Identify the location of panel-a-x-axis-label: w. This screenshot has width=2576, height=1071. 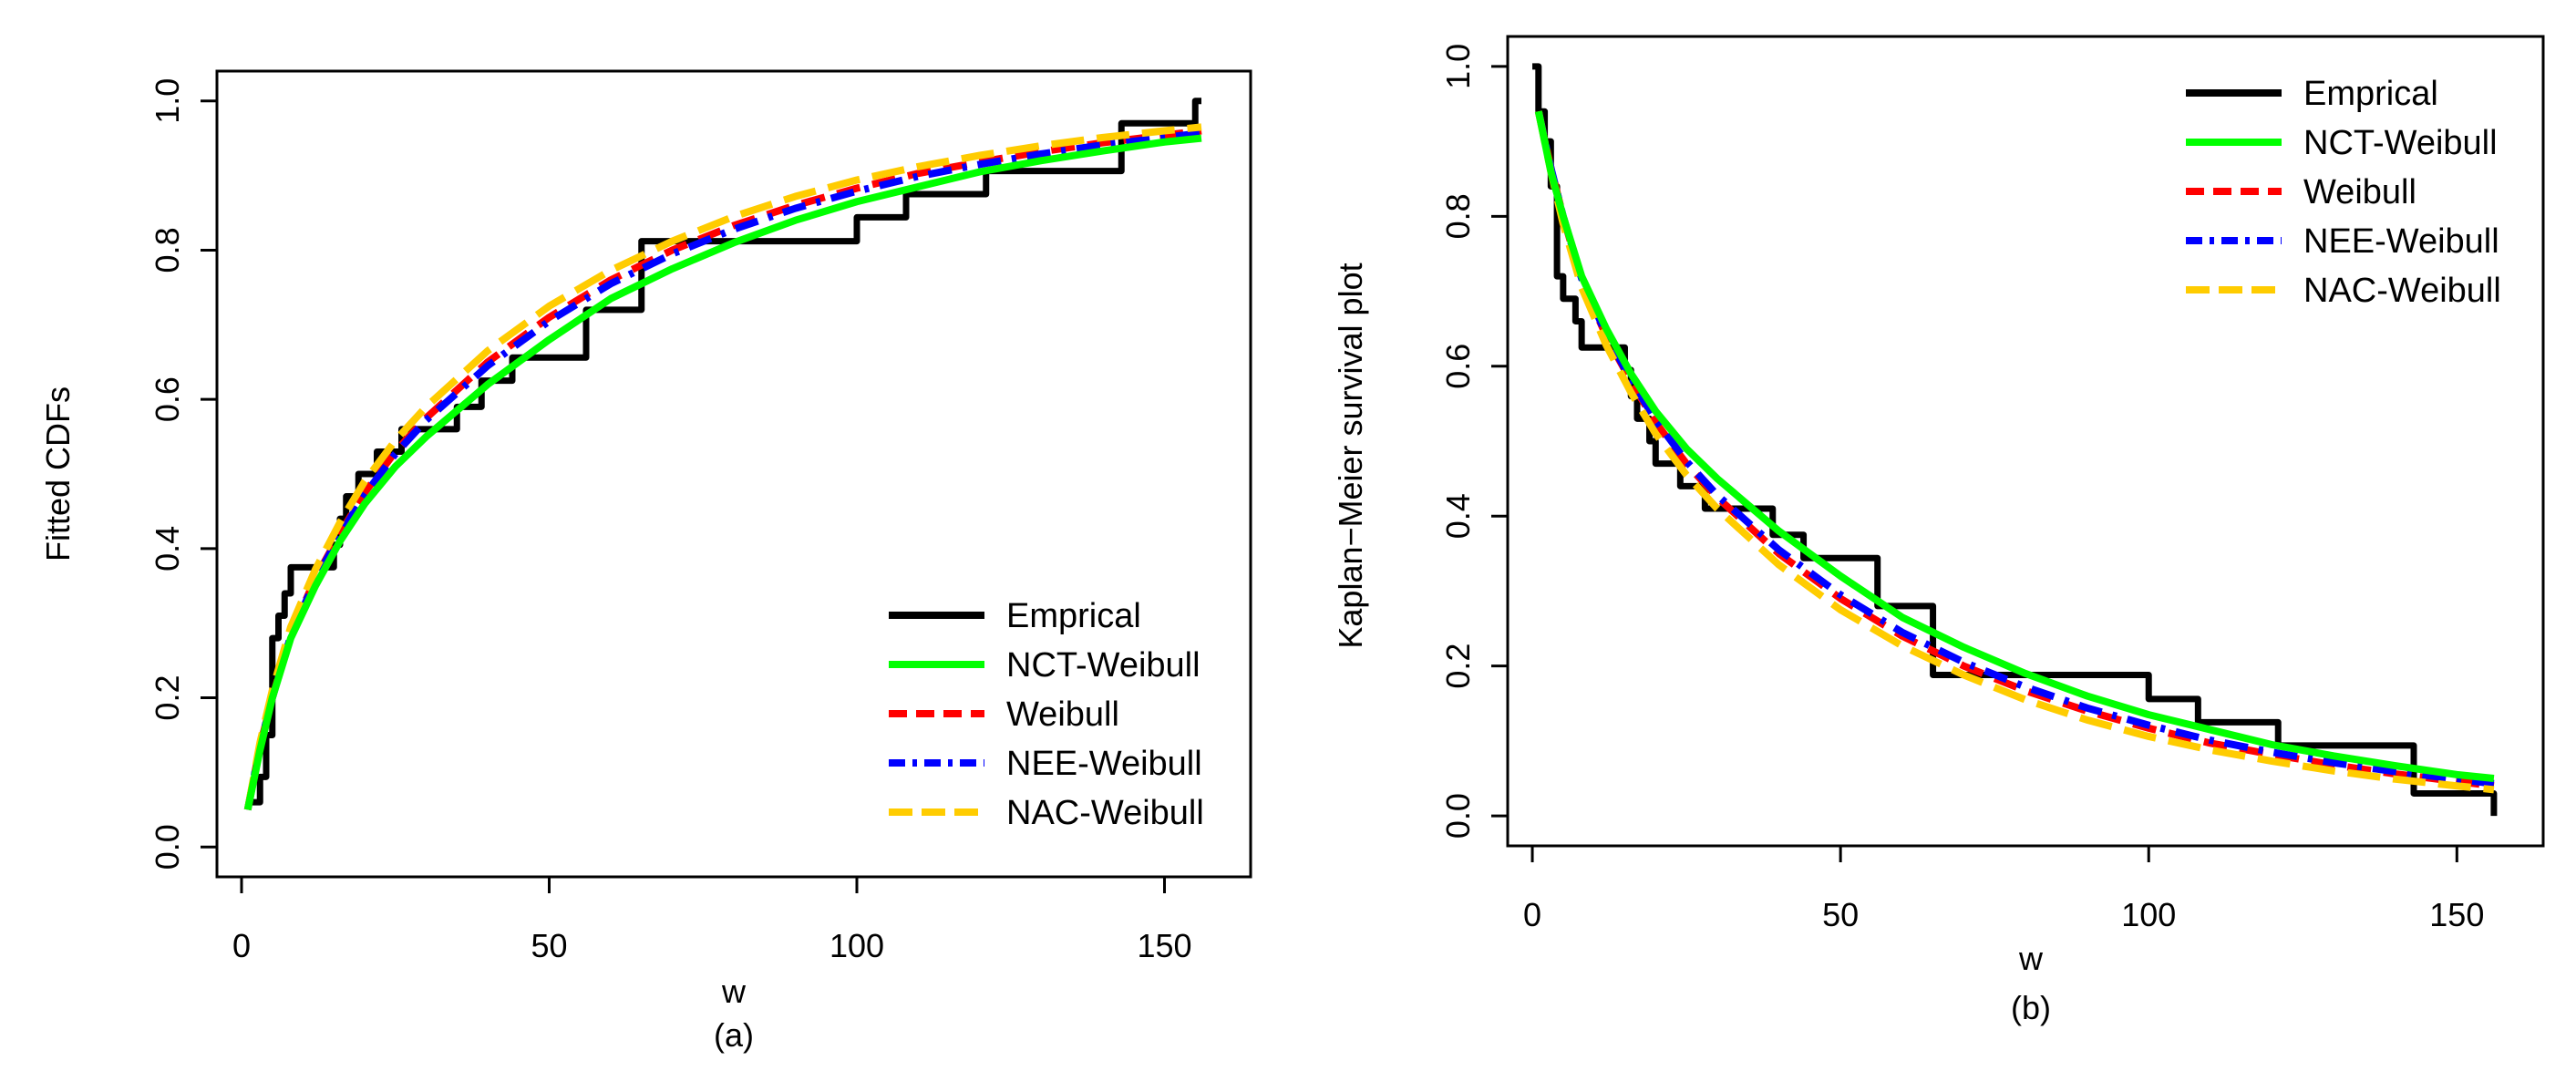
(734, 992).